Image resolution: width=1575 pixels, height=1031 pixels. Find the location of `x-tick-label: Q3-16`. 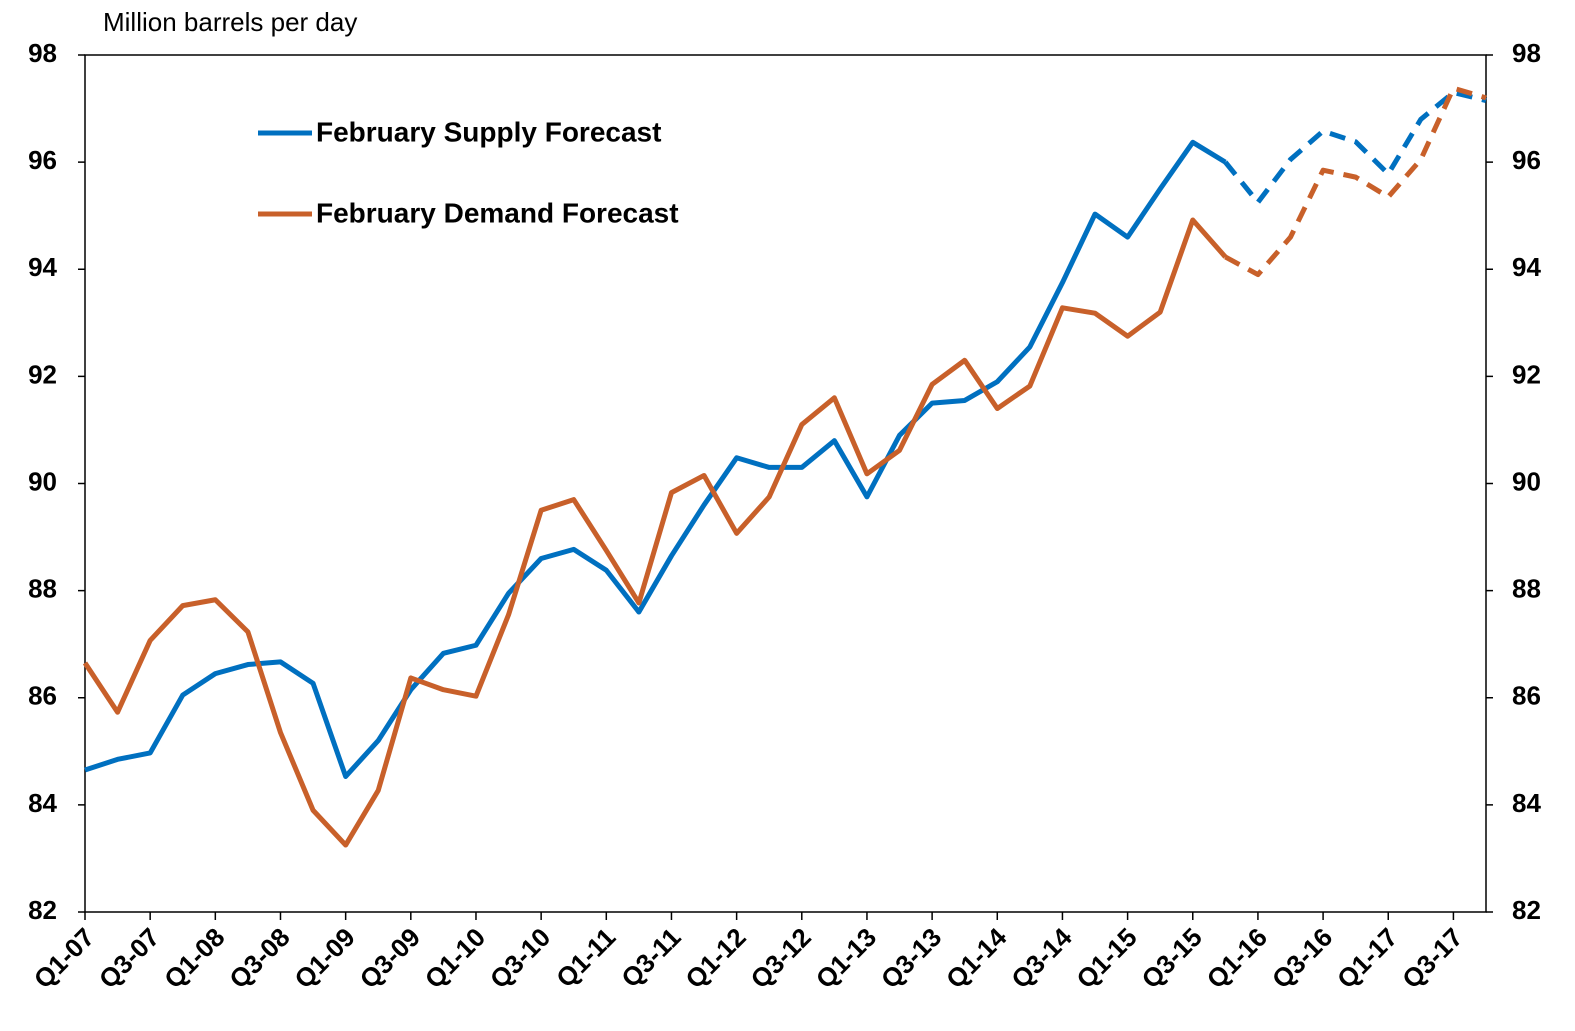

x-tick-label: Q3-16 is located at coordinates (1302, 958).